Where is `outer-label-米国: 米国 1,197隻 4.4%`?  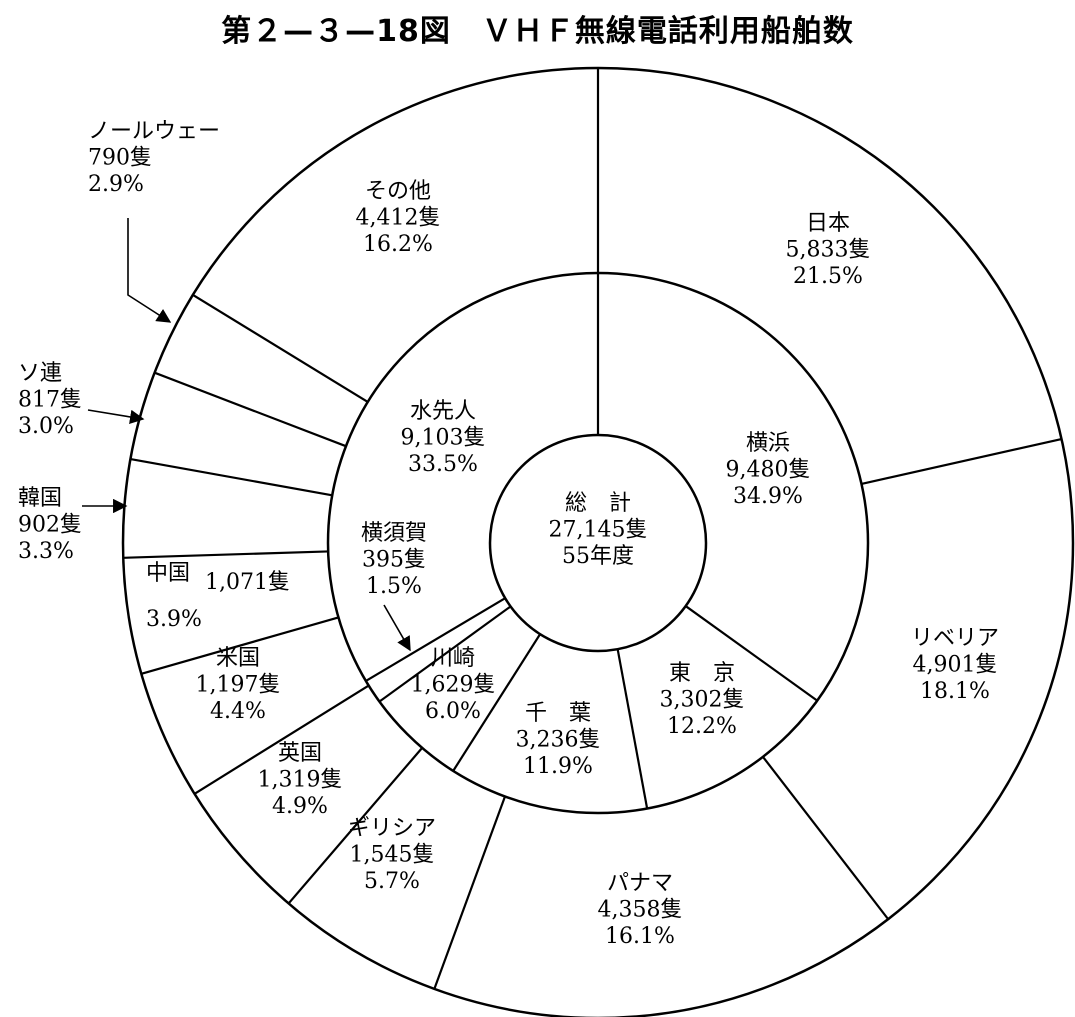
outer-label-米国: 米国 1,197隻 4.4% is located at coordinates (238, 685).